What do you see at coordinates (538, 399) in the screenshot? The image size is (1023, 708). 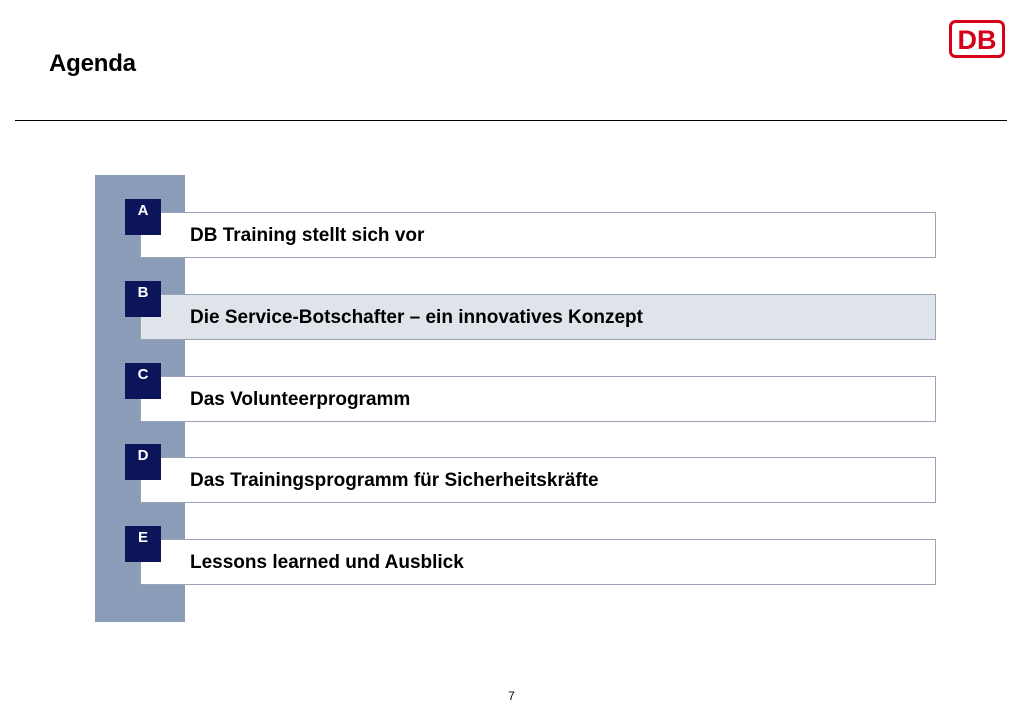 I see `agenda-item-c: Das Volunteerprogramm` at bounding box center [538, 399].